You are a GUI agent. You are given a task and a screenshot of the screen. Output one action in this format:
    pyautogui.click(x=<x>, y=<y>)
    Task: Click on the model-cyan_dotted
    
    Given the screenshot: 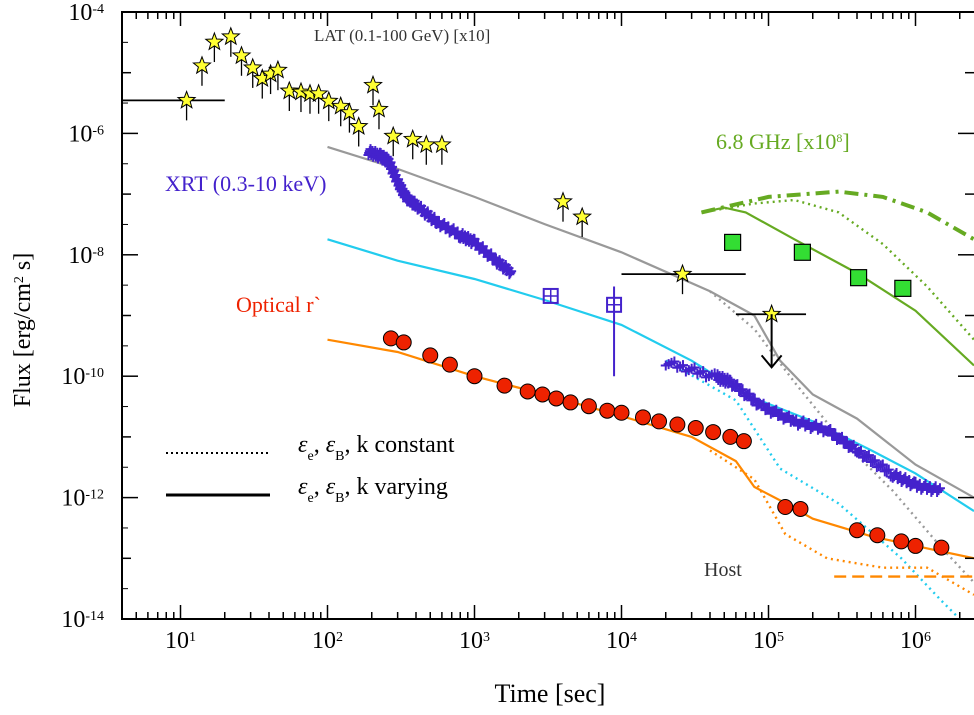 What is the action you would take?
    pyautogui.click(x=813, y=489)
    